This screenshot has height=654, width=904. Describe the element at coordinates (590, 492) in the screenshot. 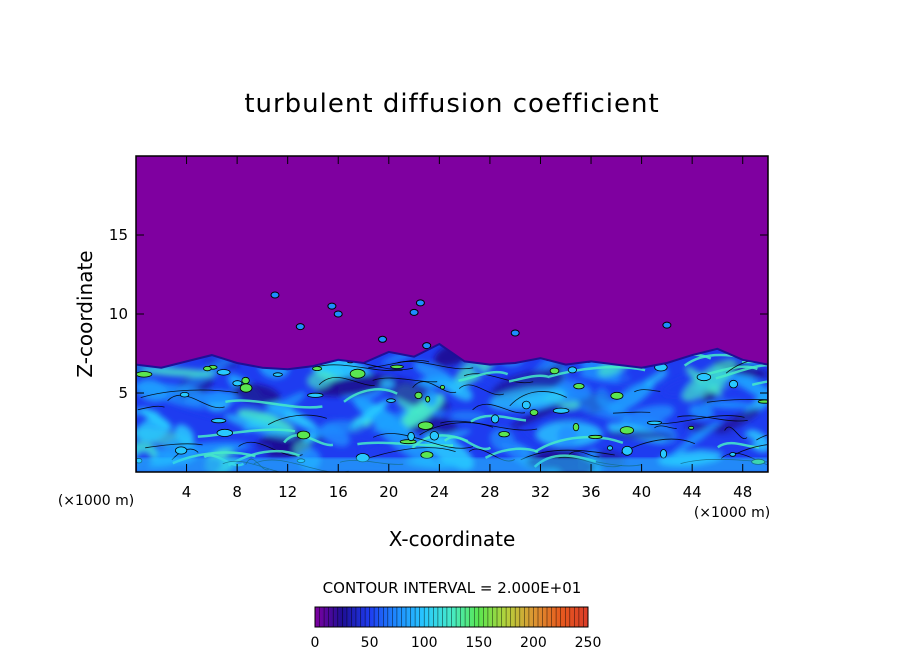

I see `x-tick-label: 36` at that location.